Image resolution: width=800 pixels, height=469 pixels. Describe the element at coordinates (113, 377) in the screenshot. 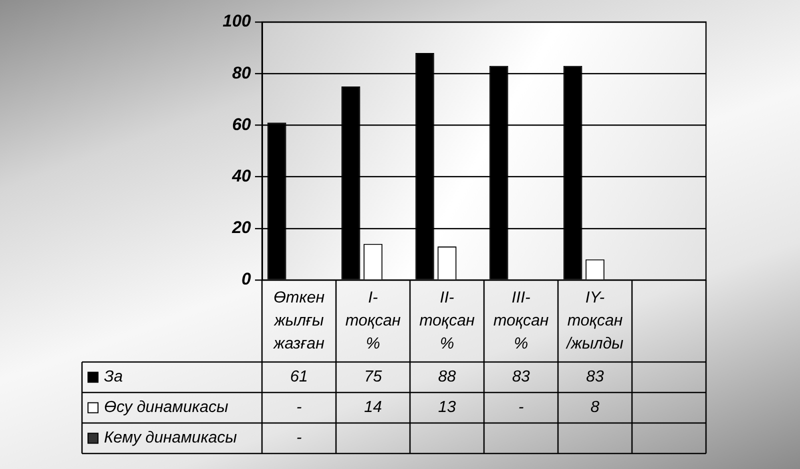

I see `legend-label: За` at that location.